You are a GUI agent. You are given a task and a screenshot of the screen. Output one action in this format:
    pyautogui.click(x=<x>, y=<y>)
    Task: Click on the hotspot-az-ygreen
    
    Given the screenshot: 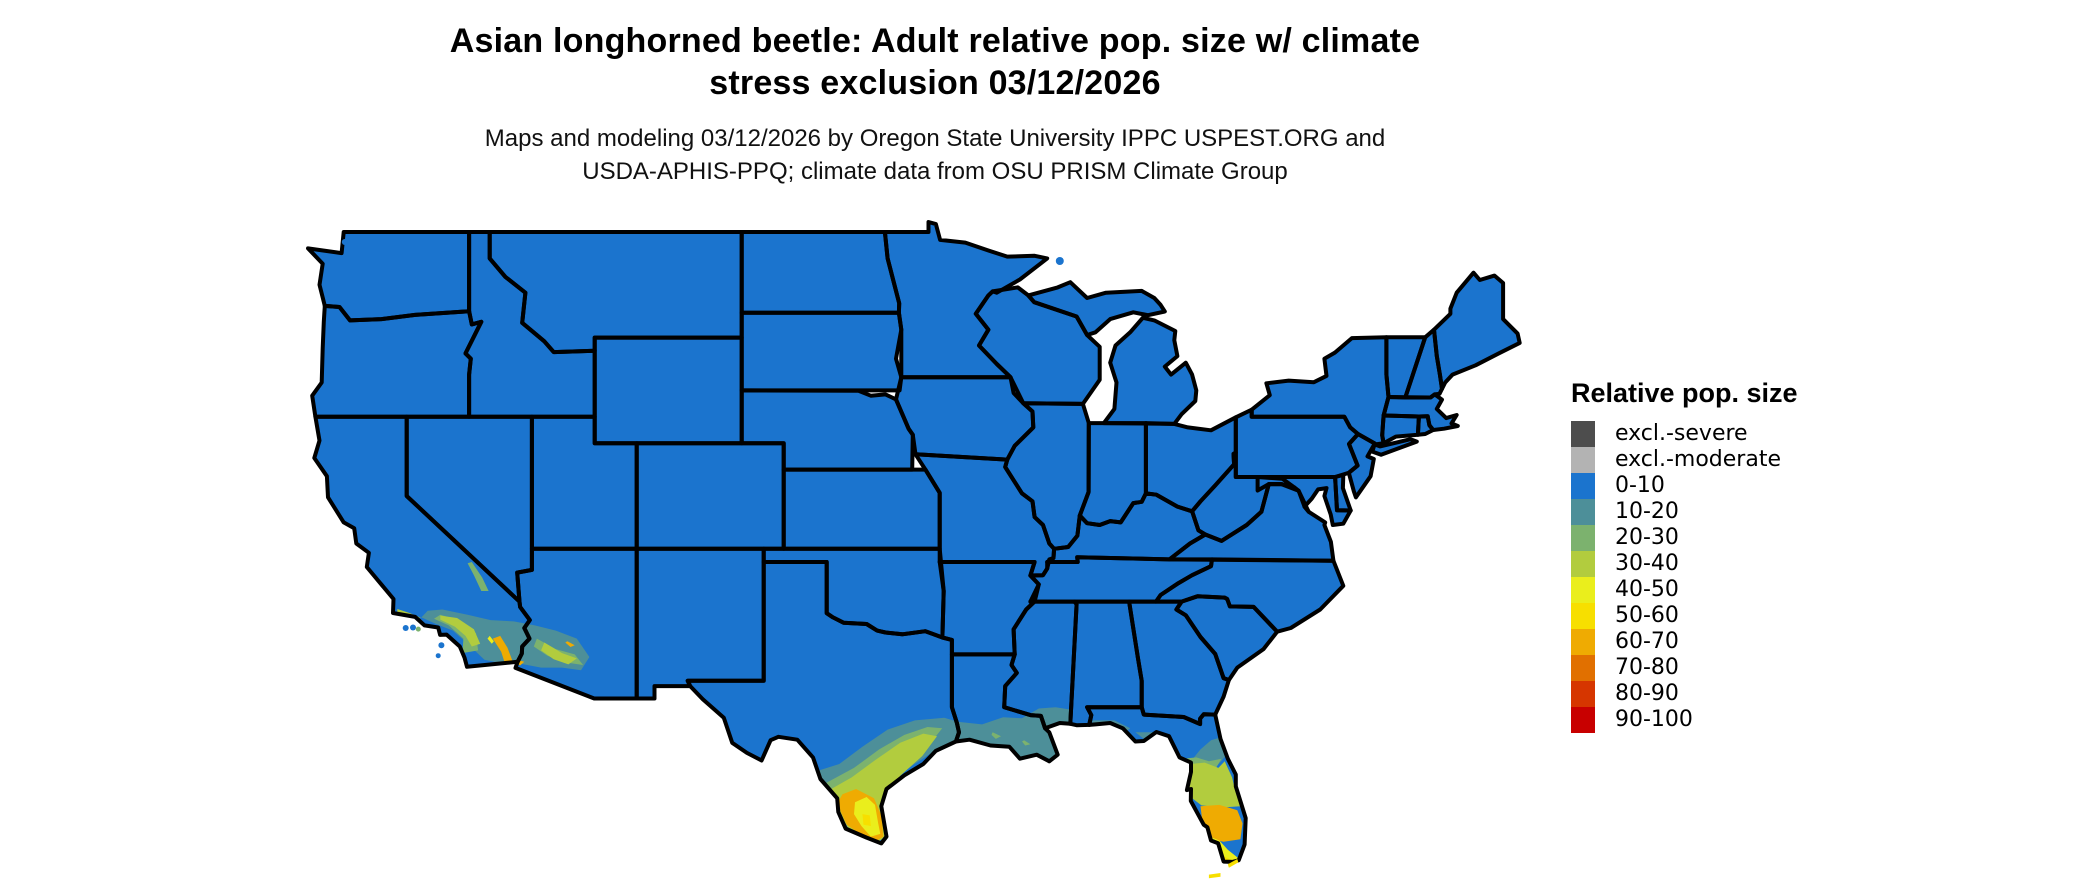 What is the action you would take?
    pyautogui.click(x=559, y=653)
    